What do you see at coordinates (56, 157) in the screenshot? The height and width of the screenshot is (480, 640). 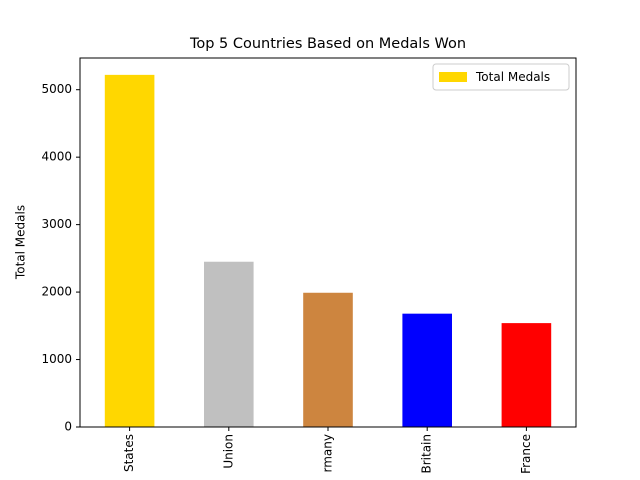 I see `y-tick-label: 4000` at bounding box center [56, 157].